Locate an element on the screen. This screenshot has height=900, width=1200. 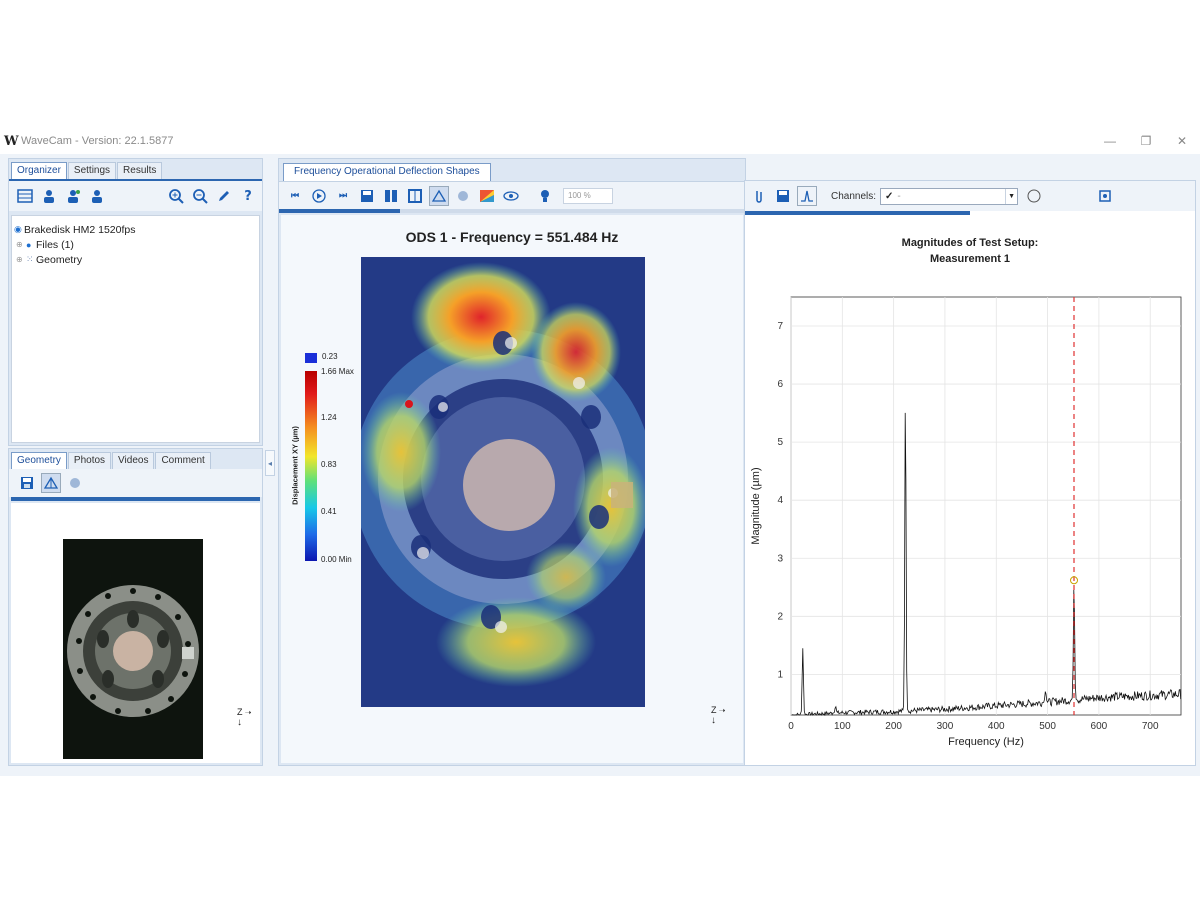
tab-photos: Photos is located at coordinates (89, 460).